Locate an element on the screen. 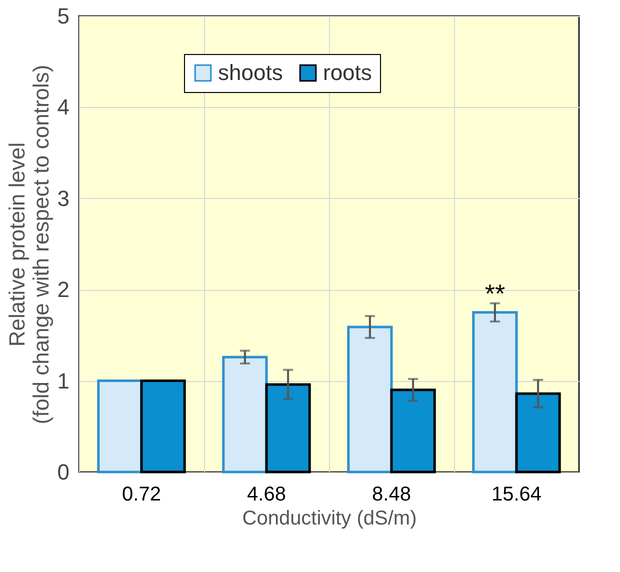 This screenshot has width=620, height=572. annotation: ** is located at coordinates (495, 293).